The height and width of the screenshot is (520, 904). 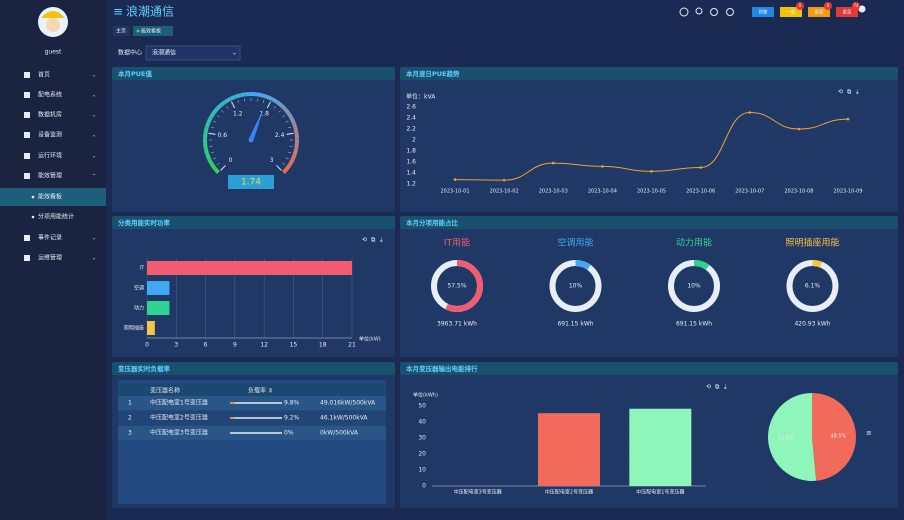 I want to click on legend-toggle: ≡, so click(x=869, y=433).